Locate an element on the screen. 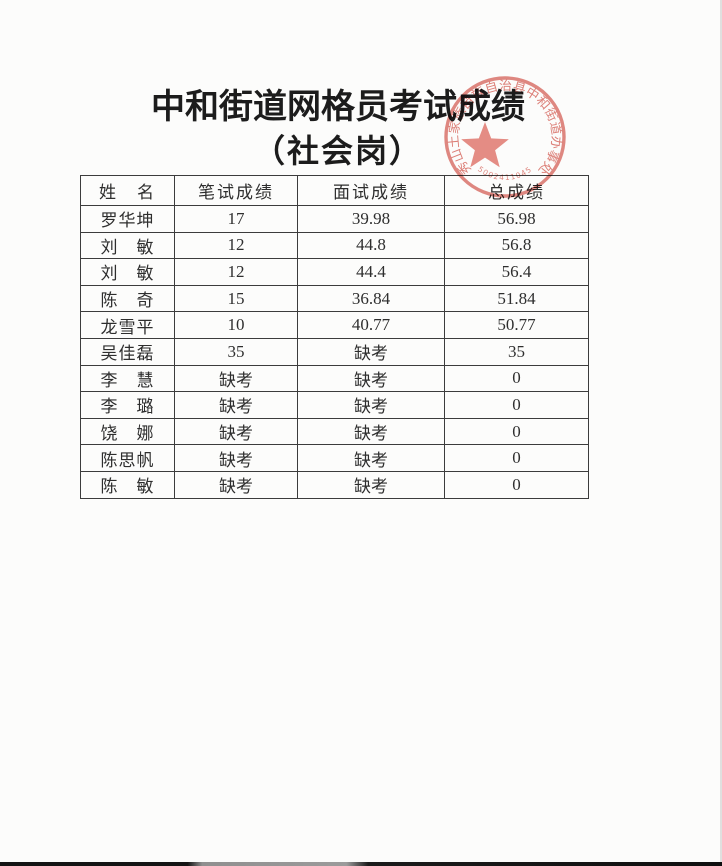 This screenshot has height=866, width=722. interview-score-cell: 39.98 is located at coordinates (371, 219).